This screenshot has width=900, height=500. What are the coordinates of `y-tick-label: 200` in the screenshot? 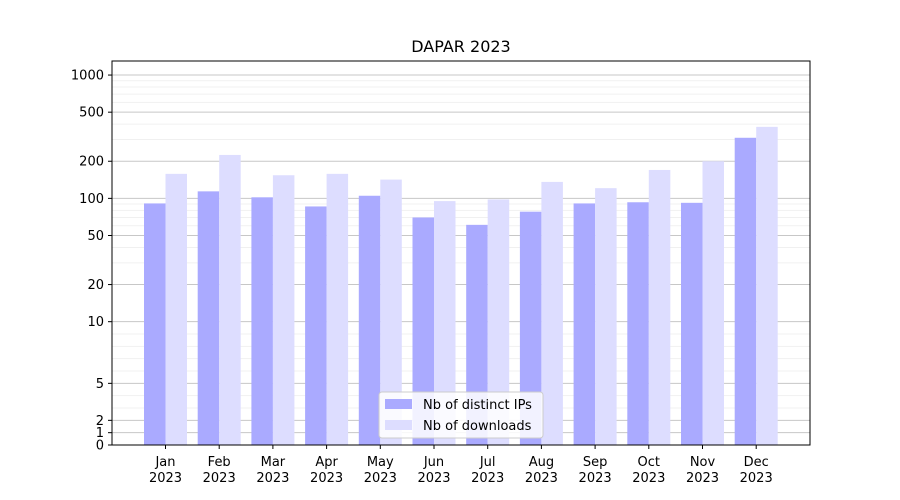 It's located at (91, 162).